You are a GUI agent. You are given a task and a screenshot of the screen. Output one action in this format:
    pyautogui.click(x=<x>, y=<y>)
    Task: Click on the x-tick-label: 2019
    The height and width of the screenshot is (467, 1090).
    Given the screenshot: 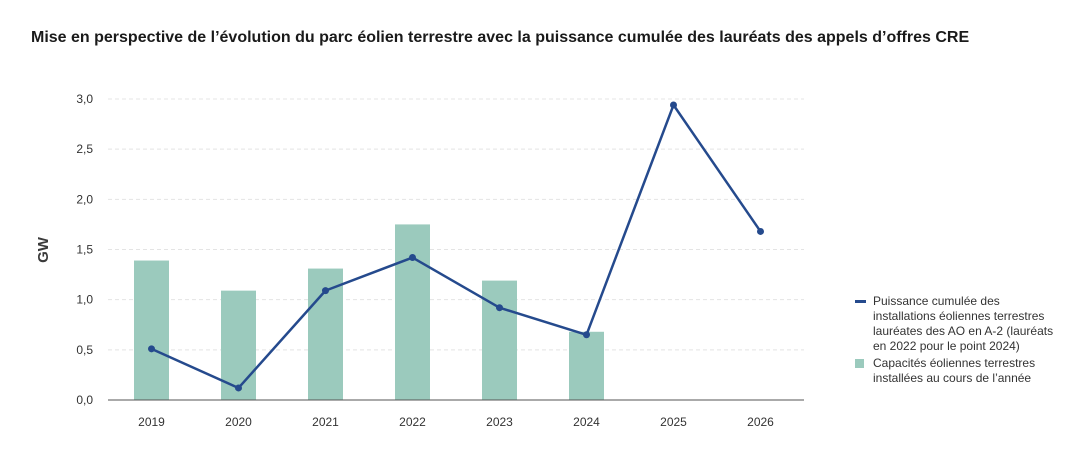 What is the action you would take?
    pyautogui.click(x=151, y=422)
    